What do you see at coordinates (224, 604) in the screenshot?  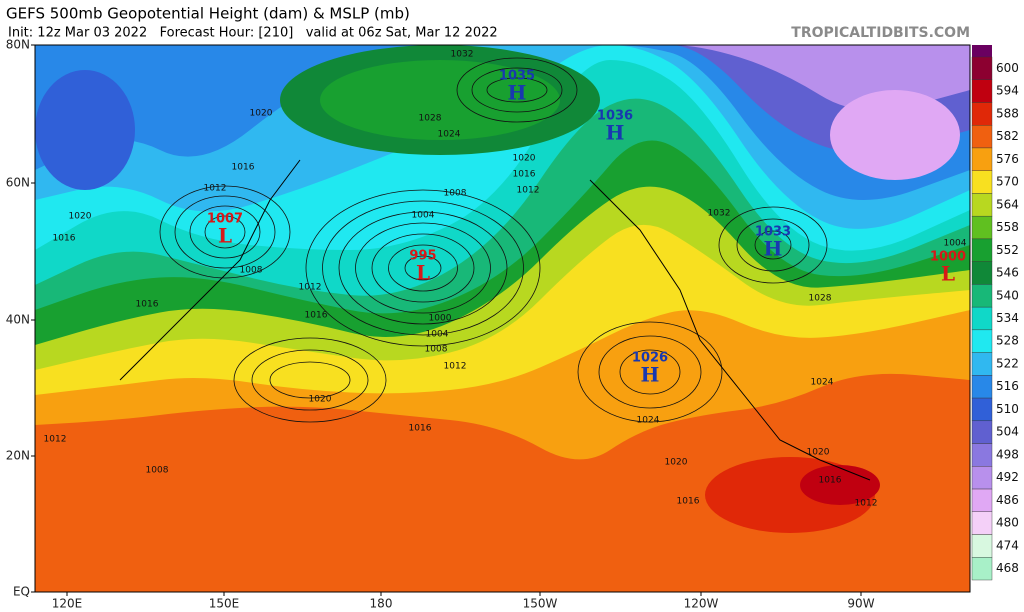 I see `lon-label: 150E` at bounding box center [224, 604].